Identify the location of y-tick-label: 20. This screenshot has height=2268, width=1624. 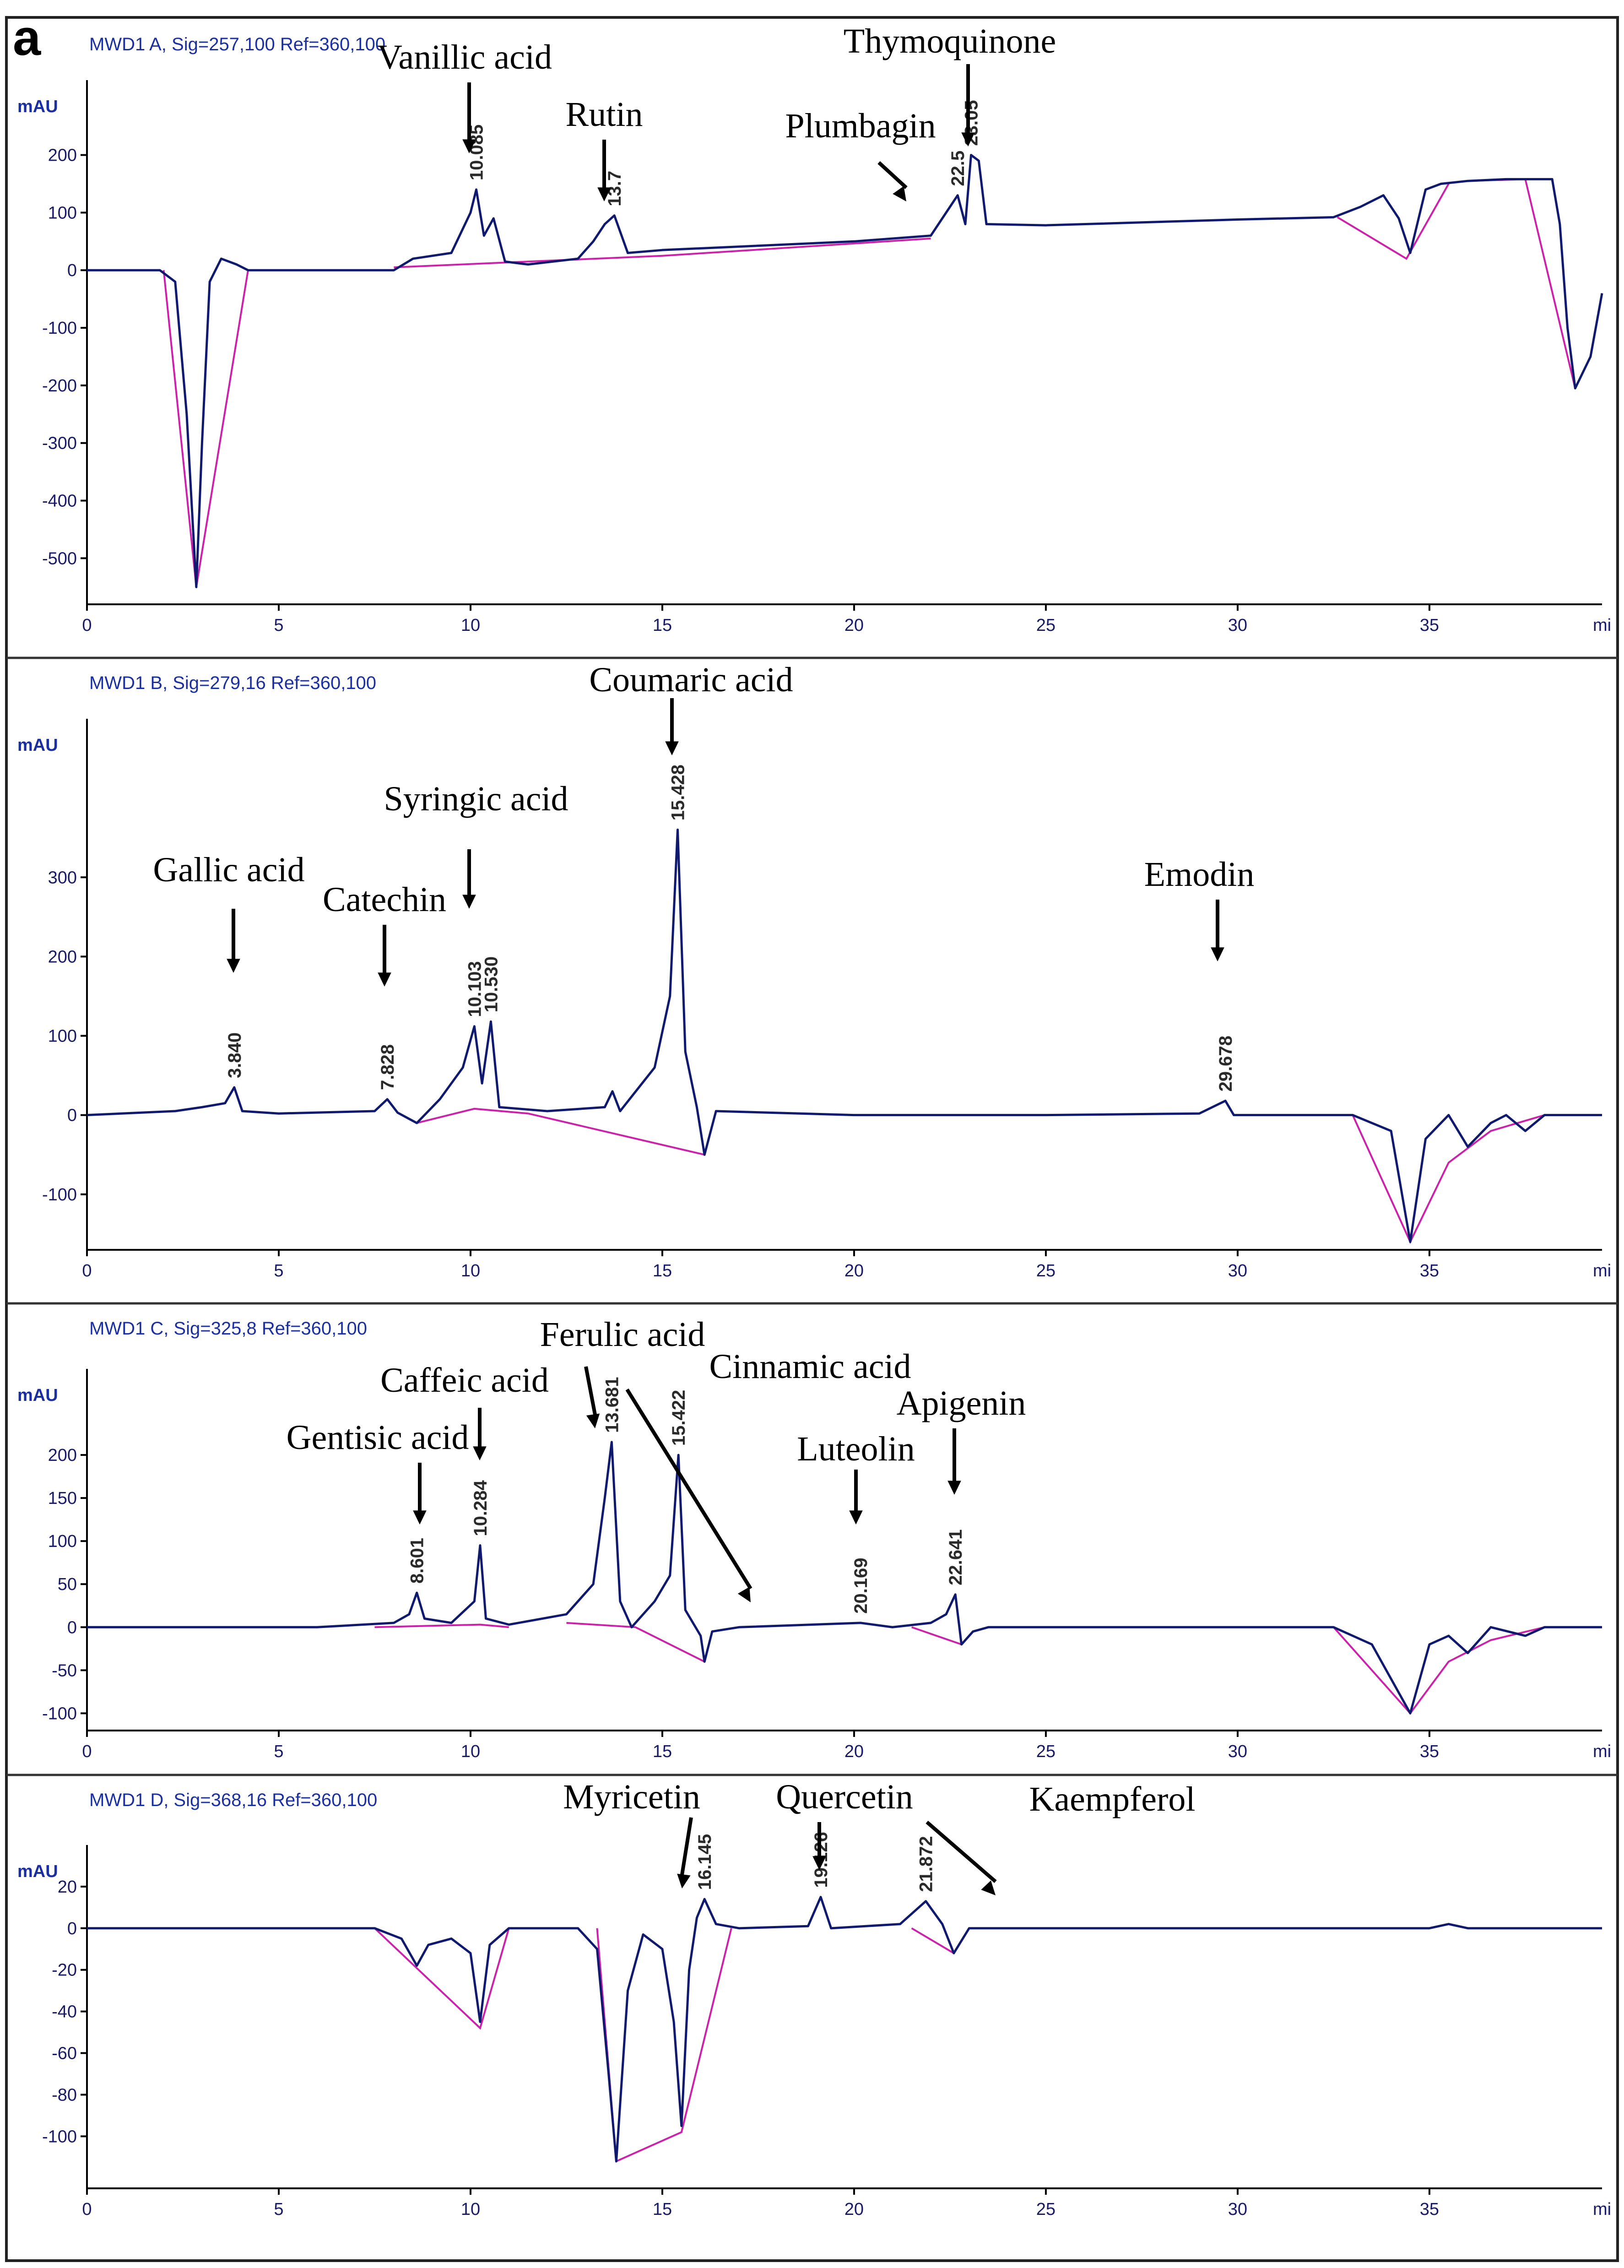
(67, 1887).